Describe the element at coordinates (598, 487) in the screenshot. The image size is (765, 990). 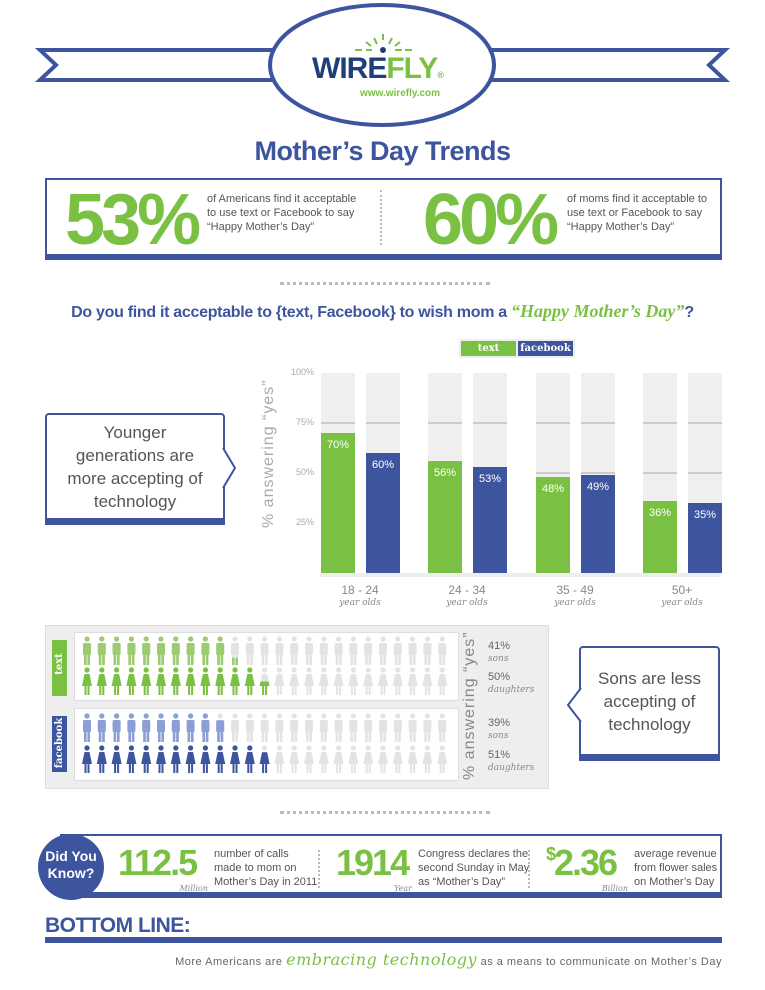
I see `bar-value-label: 49%` at that location.